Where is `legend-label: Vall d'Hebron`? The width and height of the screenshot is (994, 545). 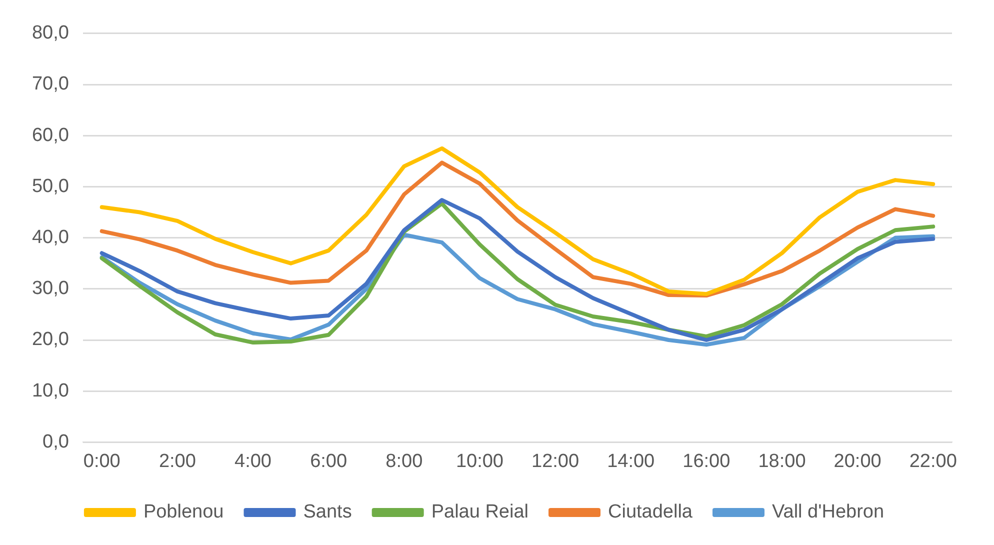 legend-label: Vall d'Hebron is located at coordinates (828, 512).